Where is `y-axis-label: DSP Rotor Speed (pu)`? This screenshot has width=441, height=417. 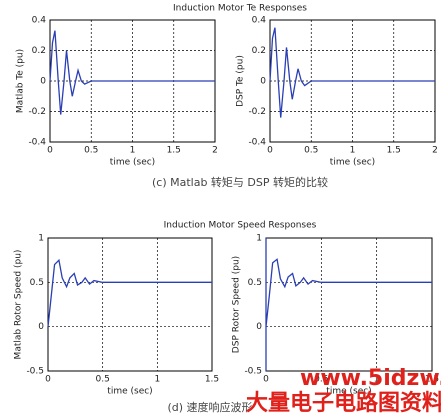
y-axis-label: DSP Rotor Speed (pu) is located at coordinates (237, 304).